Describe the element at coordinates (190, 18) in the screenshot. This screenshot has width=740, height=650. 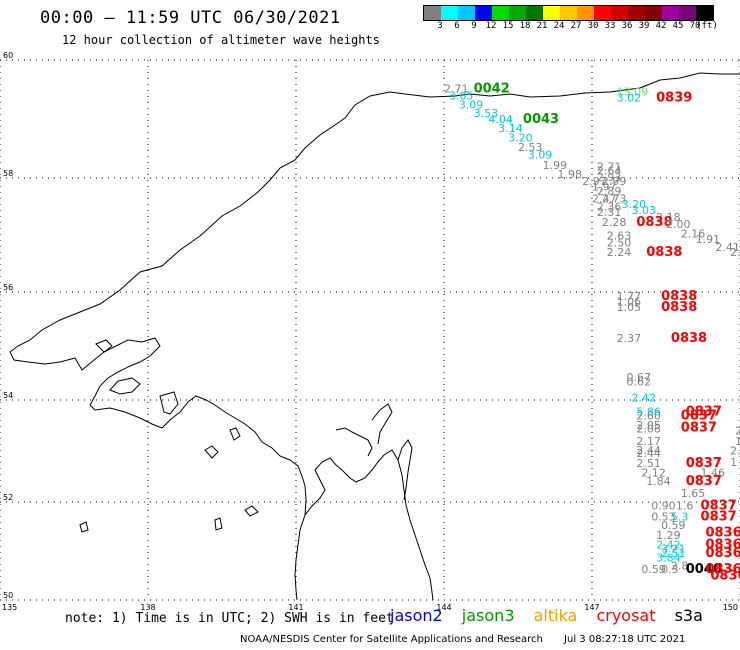
I see `page-title: 00:00 – 11:59 UTC 06/30/2021` at that location.